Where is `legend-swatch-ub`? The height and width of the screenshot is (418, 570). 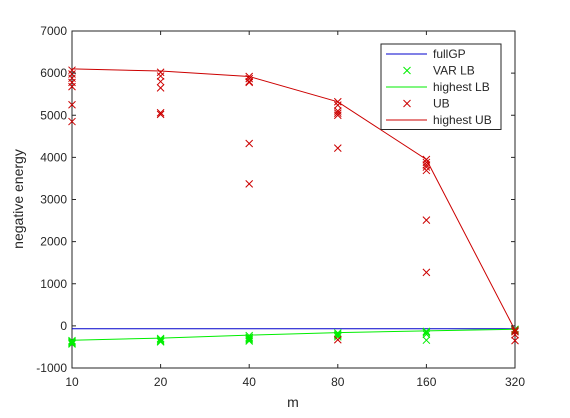 legend-swatch-ub is located at coordinates (407, 103).